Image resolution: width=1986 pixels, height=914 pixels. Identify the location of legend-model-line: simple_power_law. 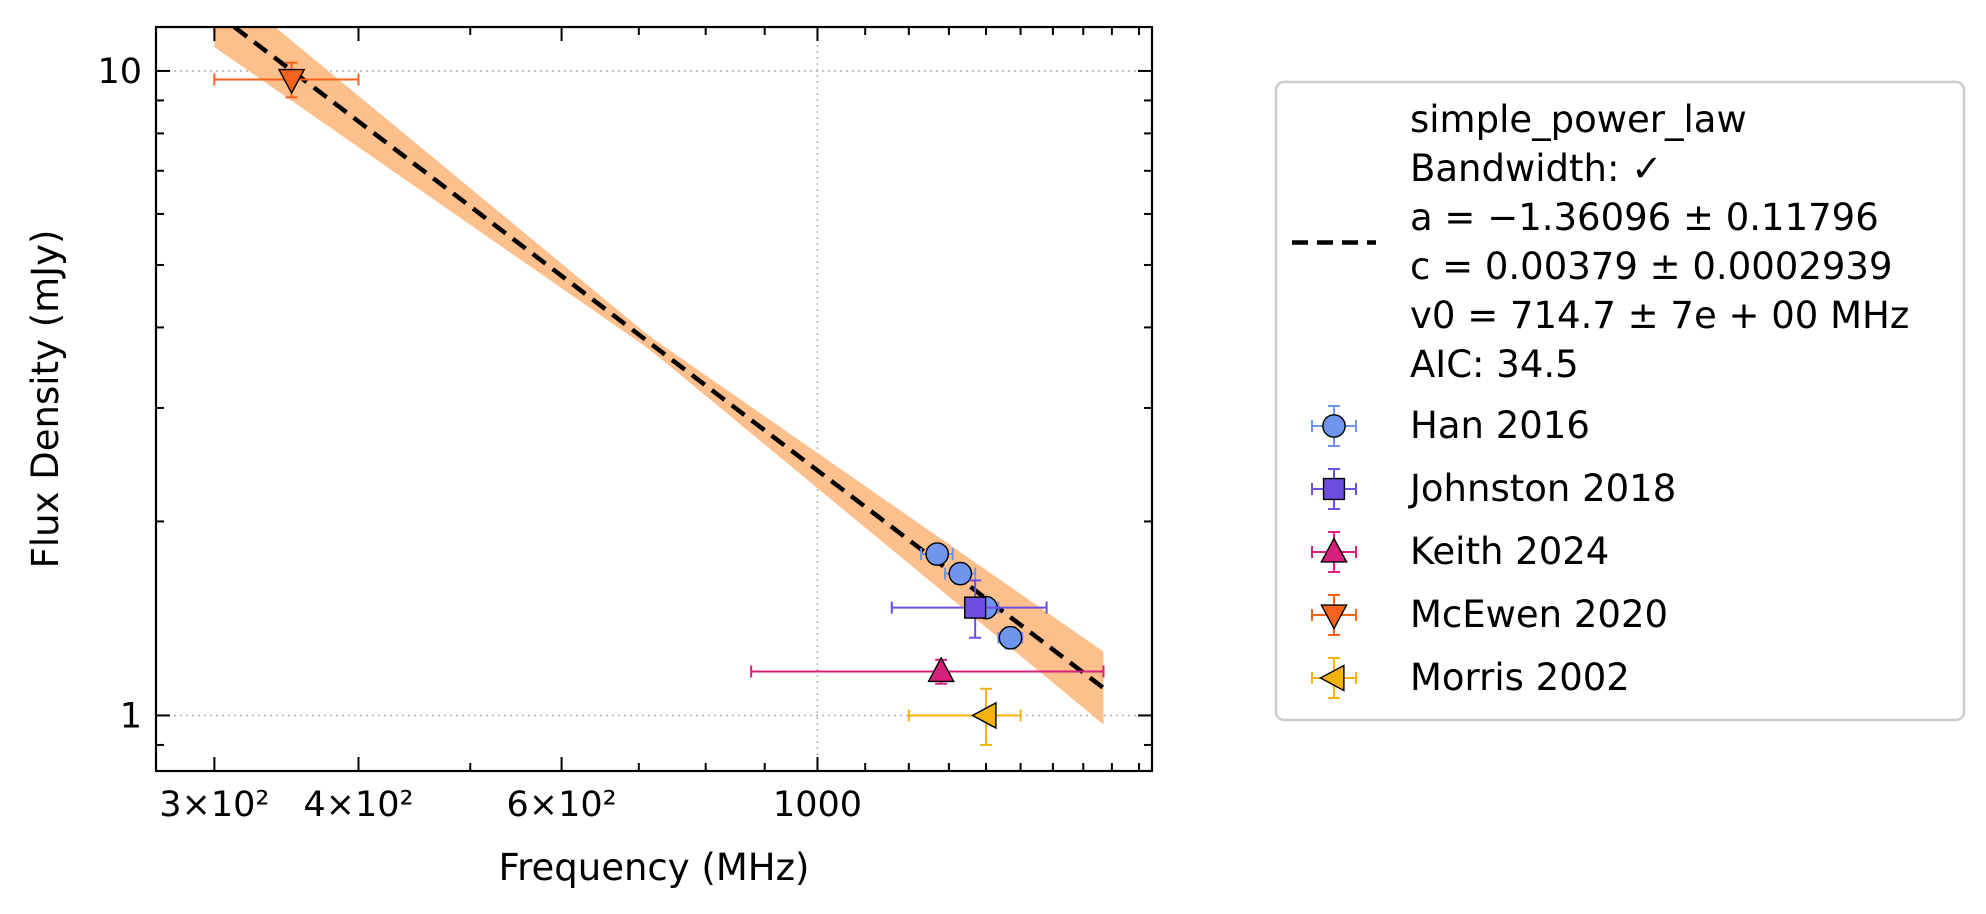
(1578, 119).